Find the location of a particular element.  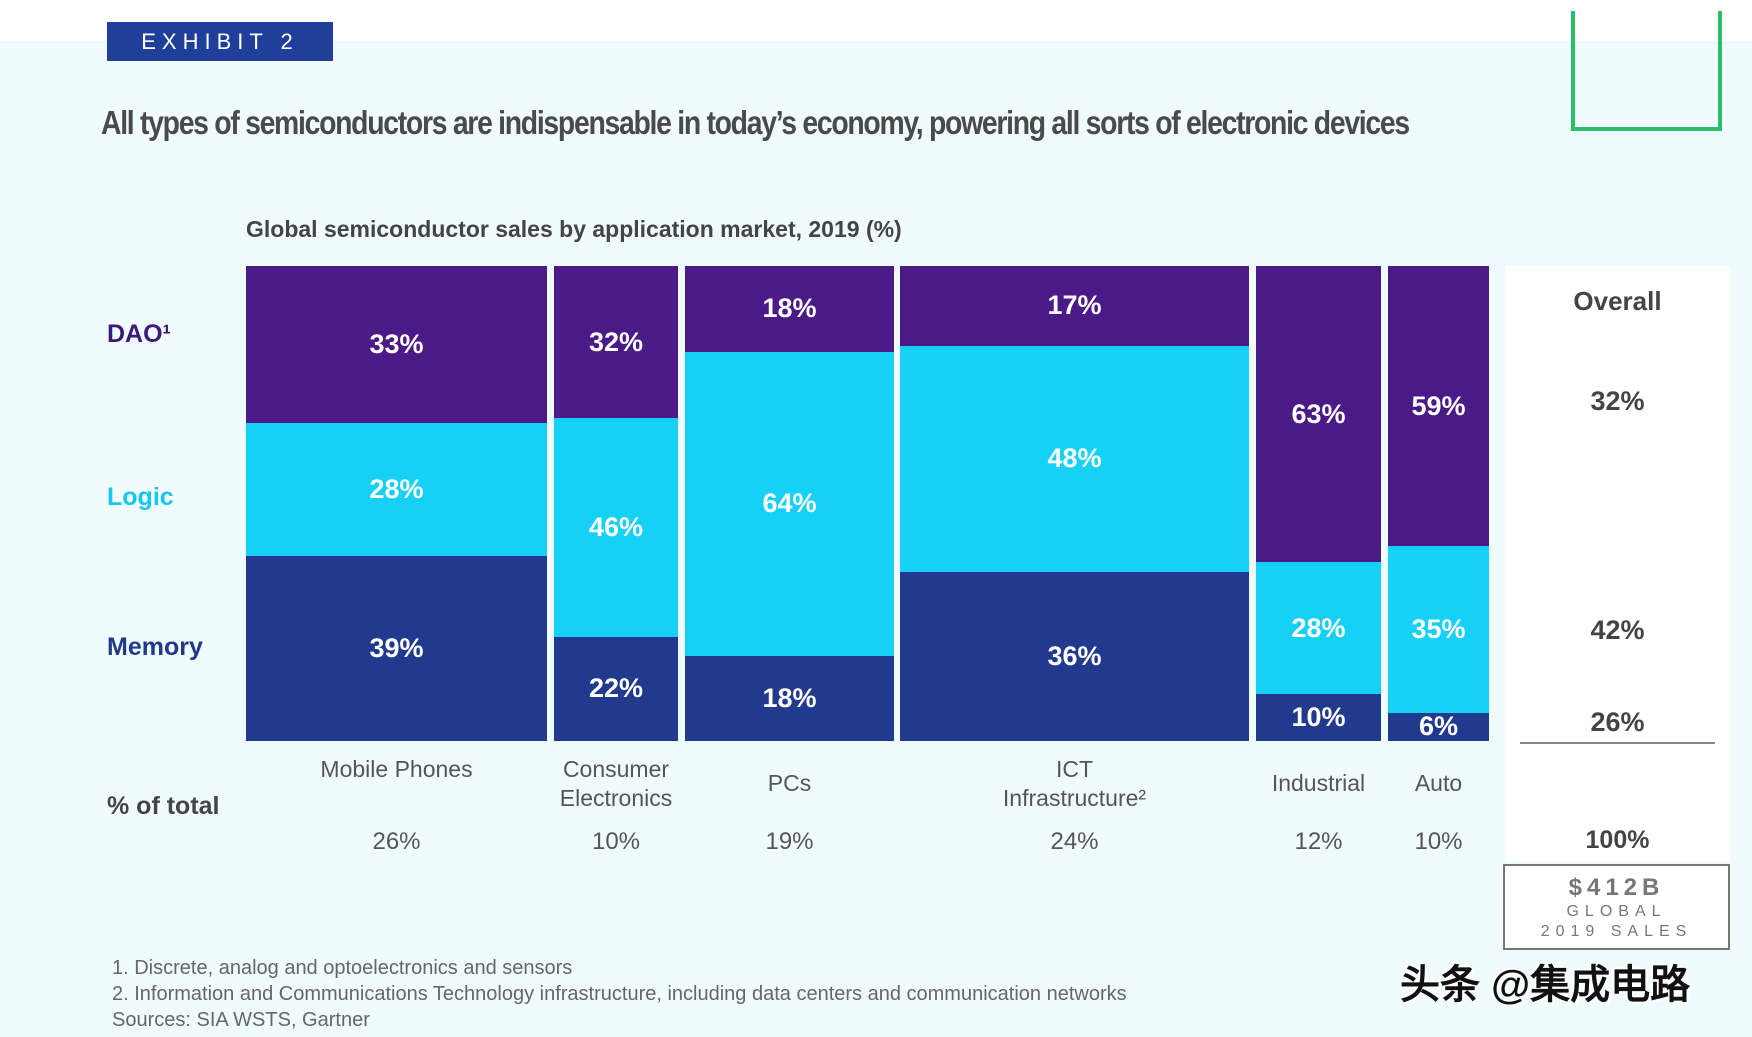

total-sales-box: $412B GLOBAL 2019 SALES is located at coordinates (1616, 907).